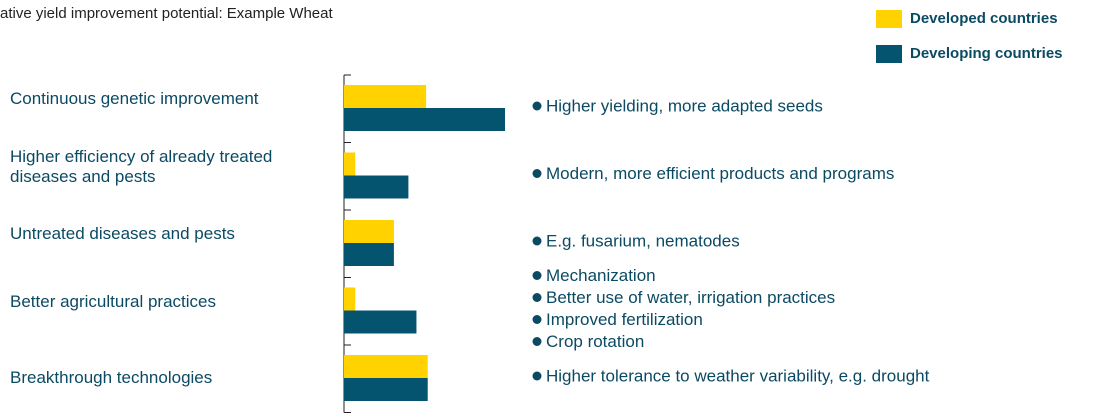  What do you see at coordinates (984, 18) in the screenshot?
I see `legend-label: Developed countries` at bounding box center [984, 18].